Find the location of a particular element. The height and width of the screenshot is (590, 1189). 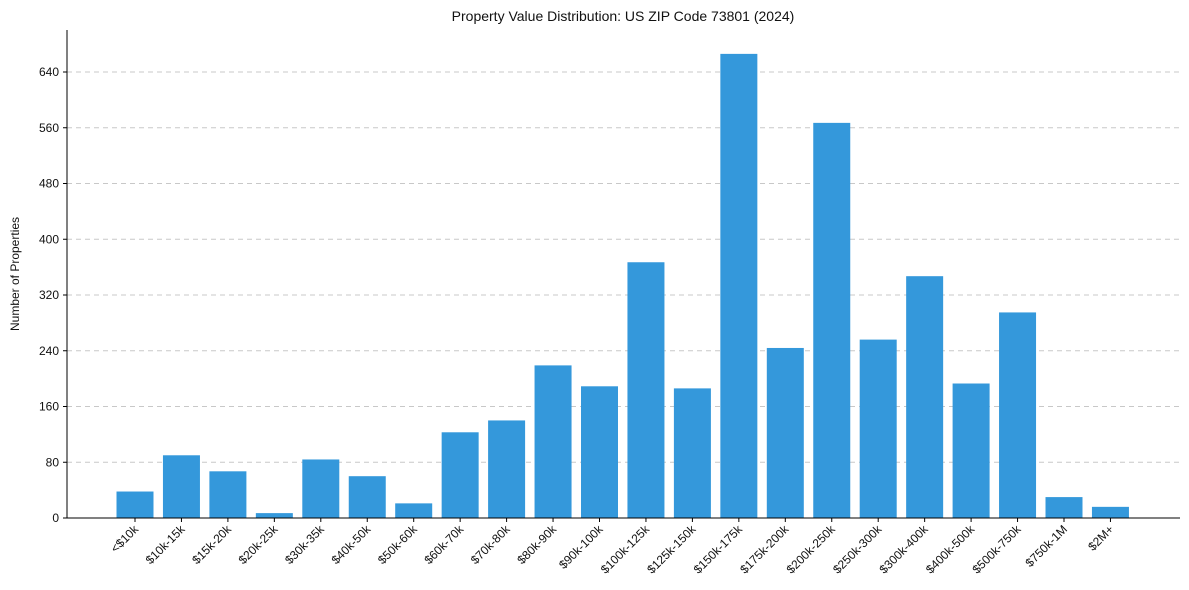

y-tick-label: 320 is located at coordinates (49, 295).